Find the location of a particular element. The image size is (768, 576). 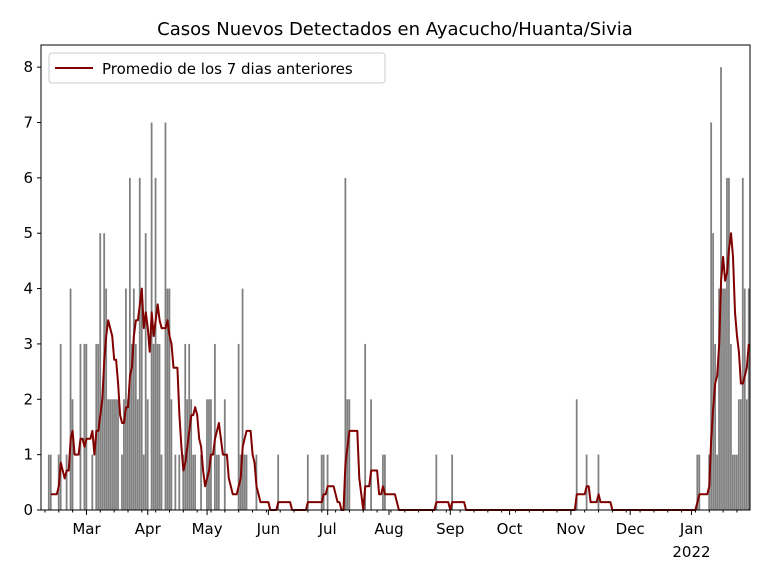

legend-label: Promedio de los 7 dias anteriores is located at coordinates (227, 69).